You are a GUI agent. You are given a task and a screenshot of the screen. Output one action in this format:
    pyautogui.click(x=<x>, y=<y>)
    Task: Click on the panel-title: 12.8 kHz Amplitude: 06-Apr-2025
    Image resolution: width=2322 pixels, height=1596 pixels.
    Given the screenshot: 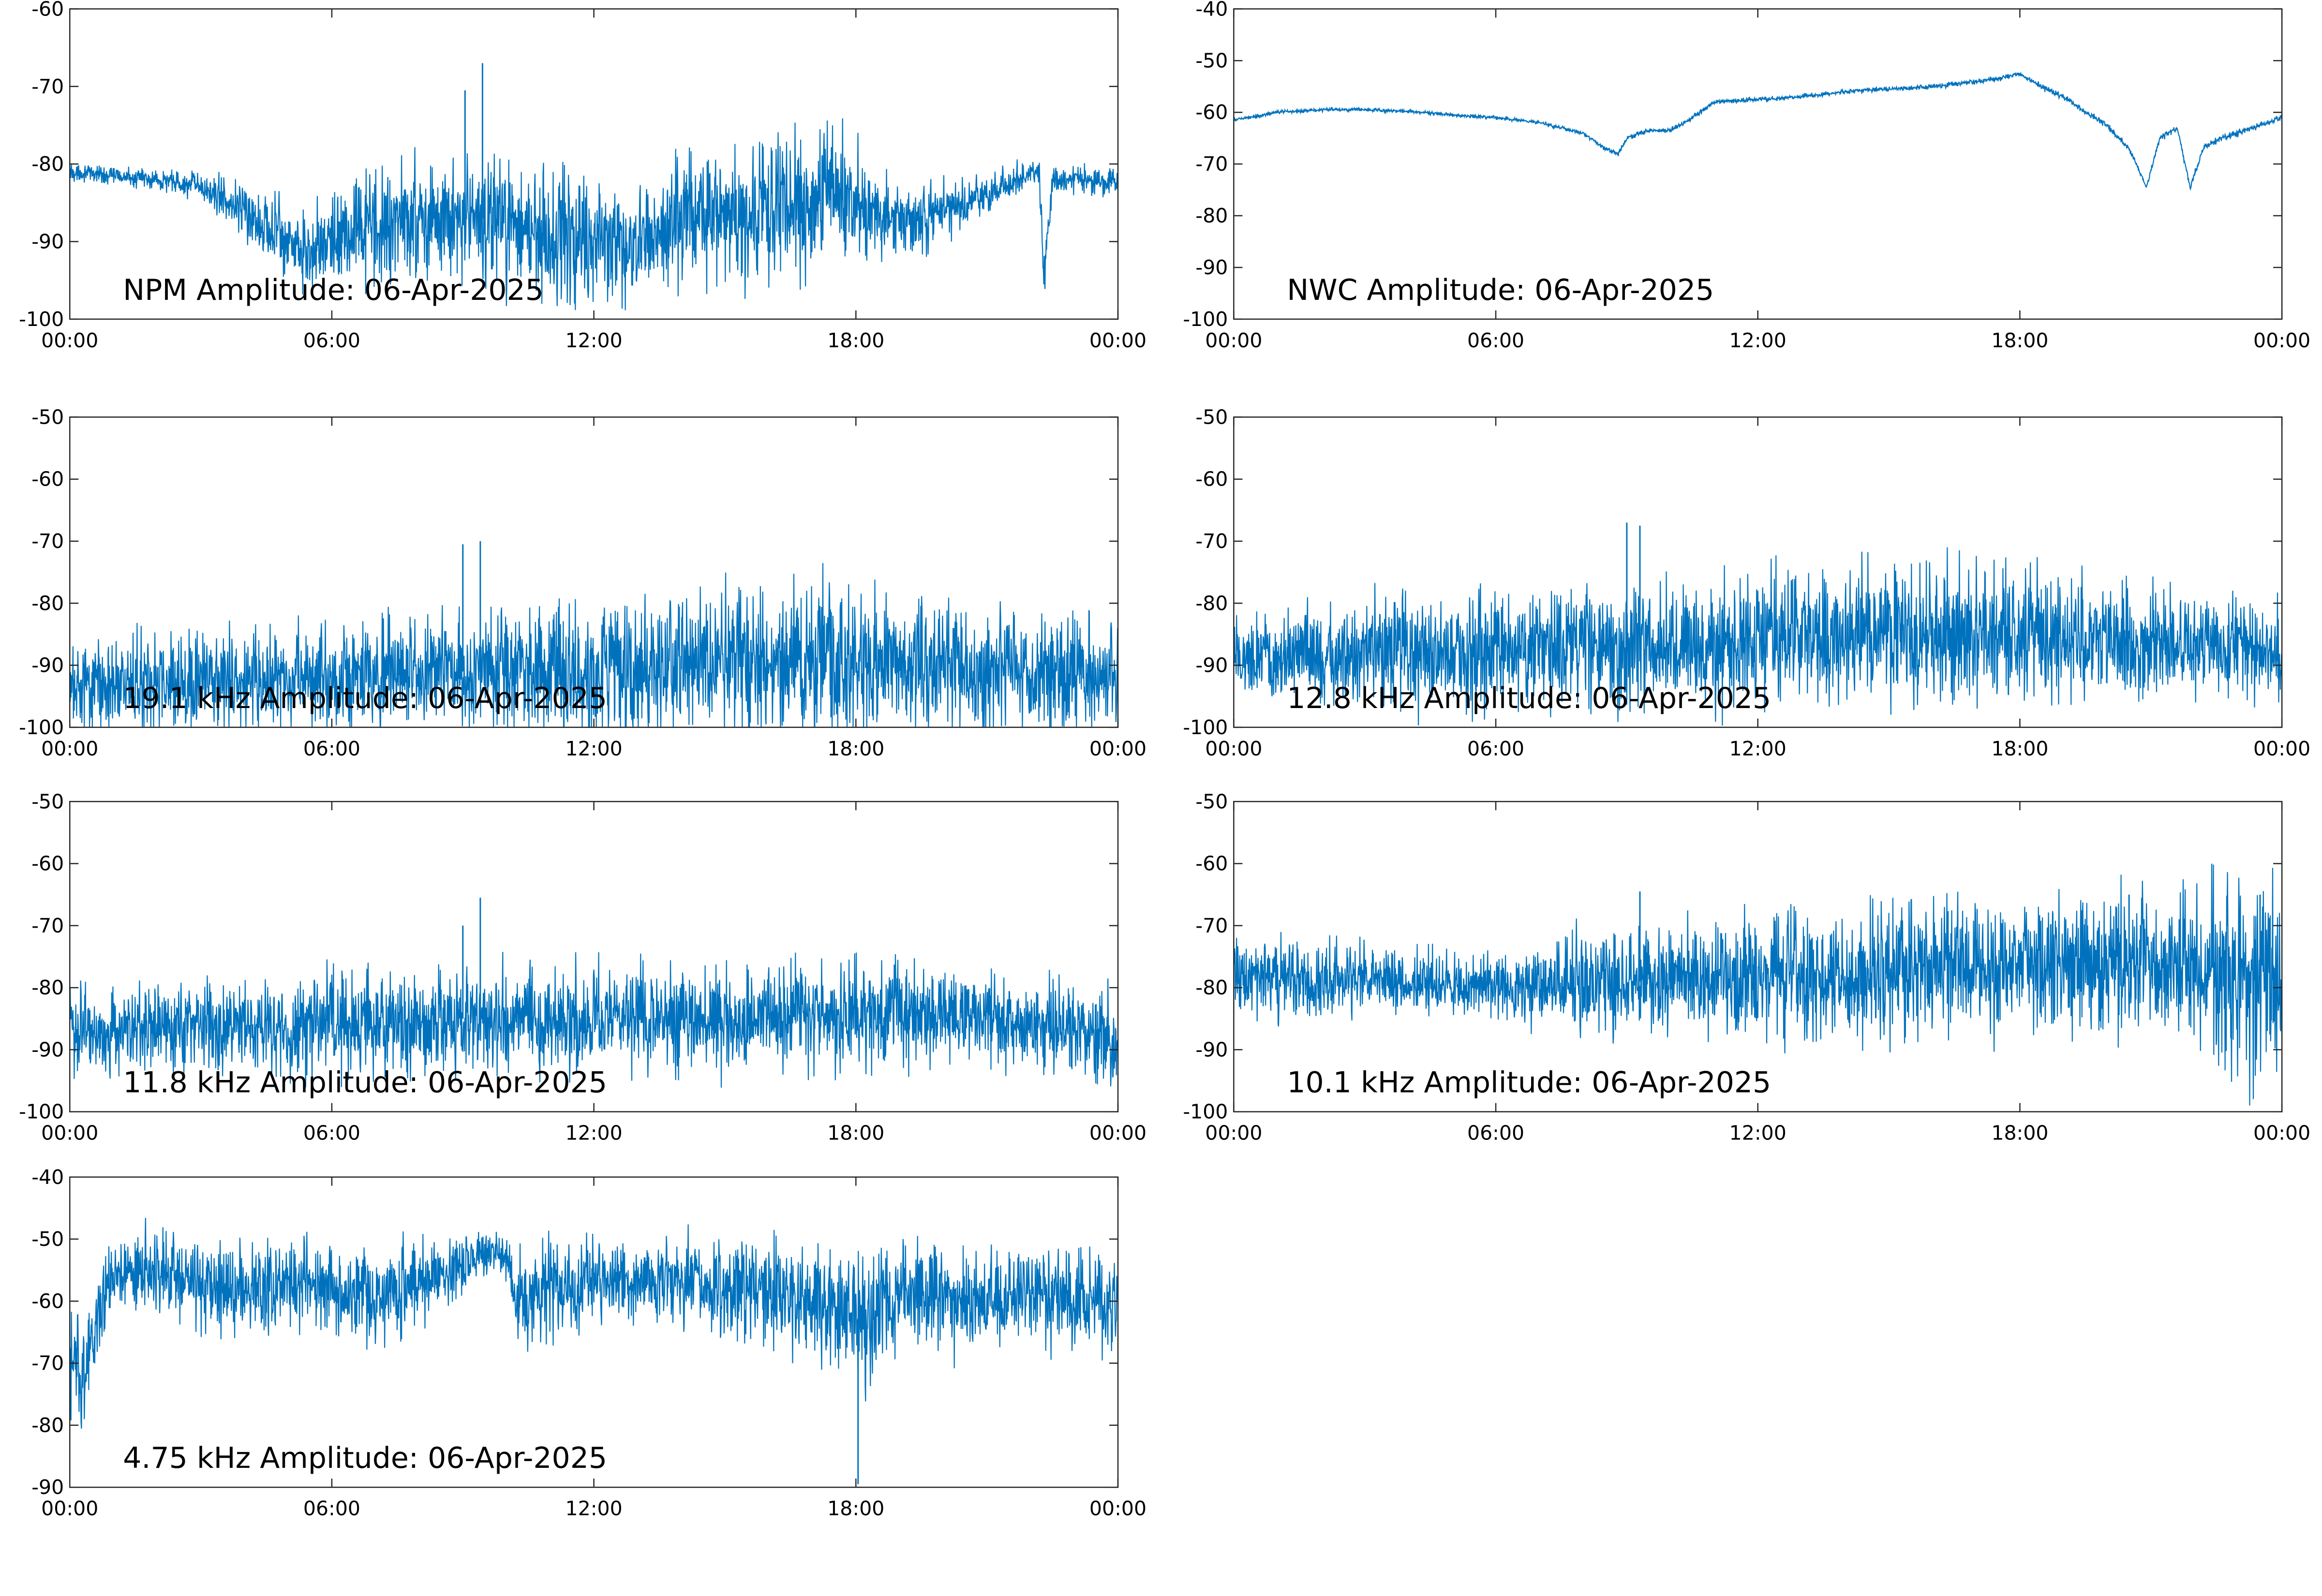 What is the action you would take?
    pyautogui.click(x=1529, y=698)
    